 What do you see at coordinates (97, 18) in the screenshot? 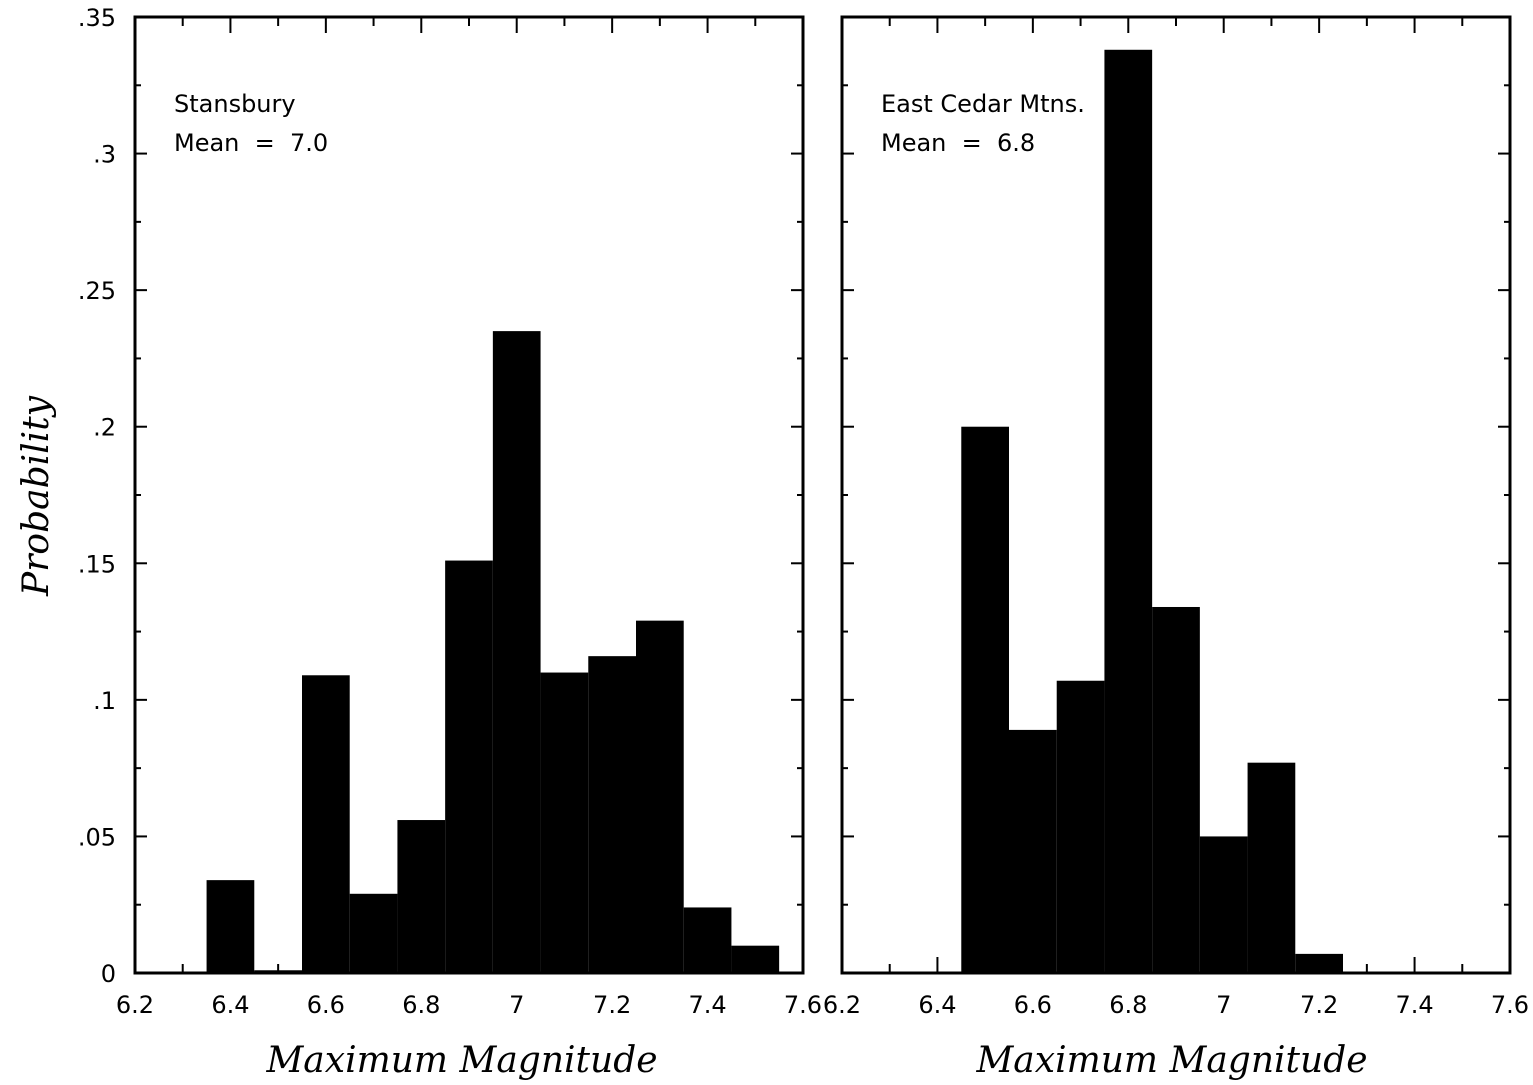
I see `y-tick-label: .35` at bounding box center [97, 18].